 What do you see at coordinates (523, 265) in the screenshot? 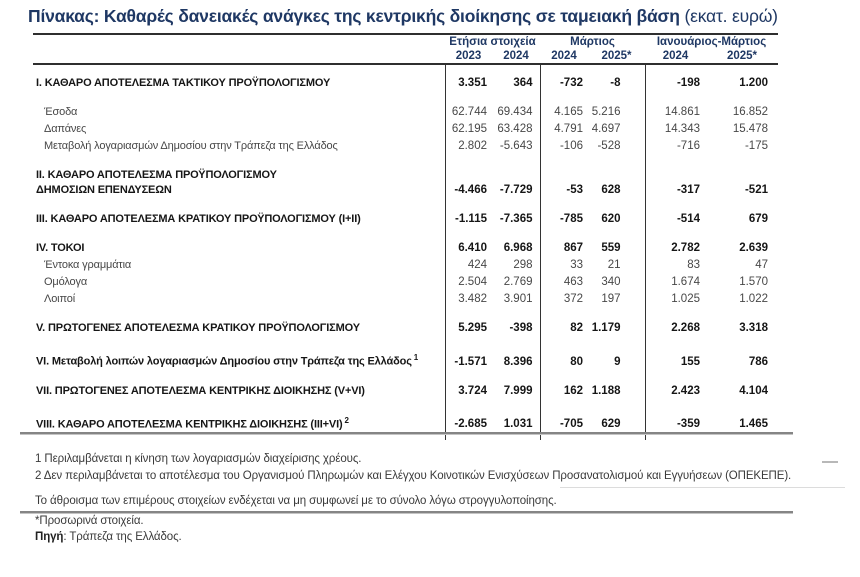
I see `value-cell: 298` at bounding box center [523, 265].